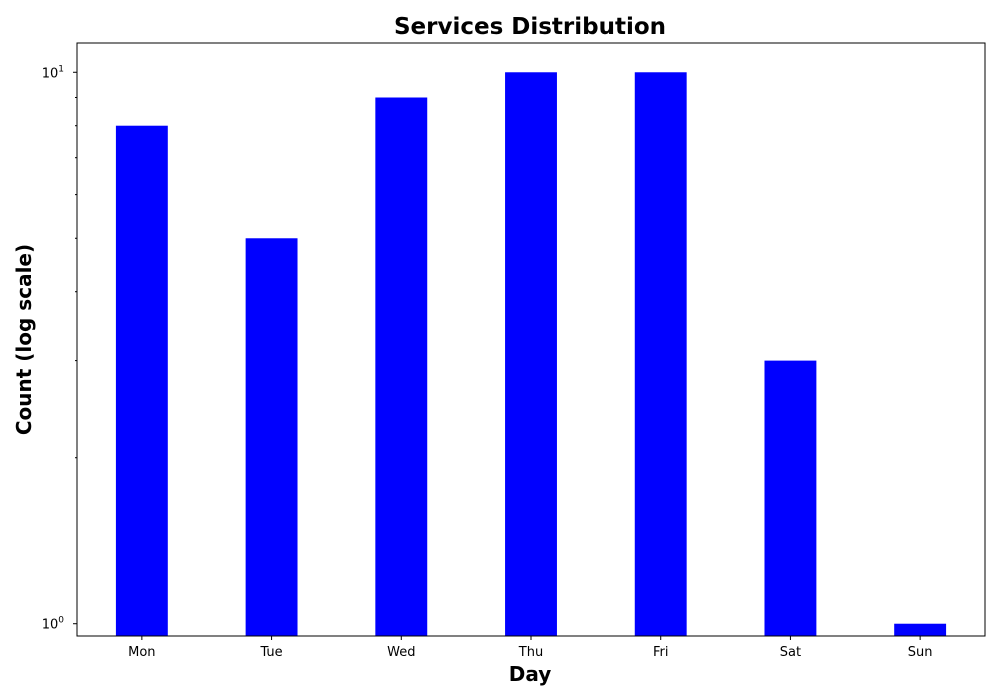 This screenshot has height=700, width=1000. What do you see at coordinates (141, 652) in the screenshot?
I see `x-tick-label: Mon` at bounding box center [141, 652].